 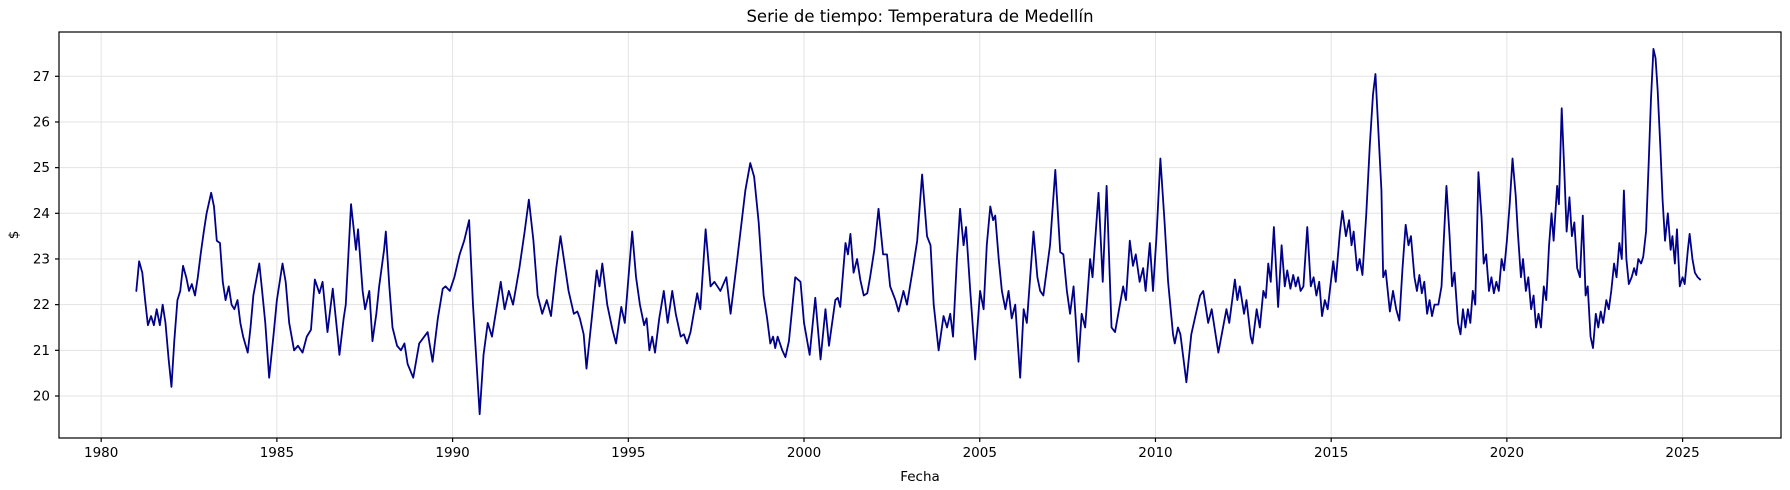 What do you see at coordinates (41, 168) in the screenshot?
I see `y-tick-label-25: 25` at bounding box center [41, 168].